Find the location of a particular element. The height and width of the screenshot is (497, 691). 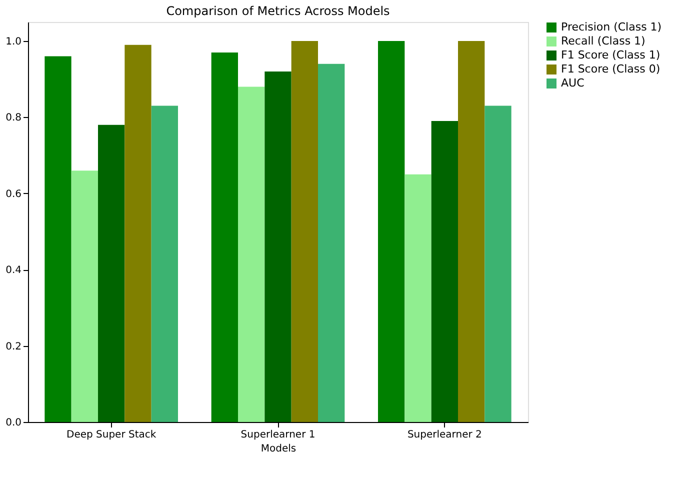

legend-label: AUC is located at coordinates (573, 83).